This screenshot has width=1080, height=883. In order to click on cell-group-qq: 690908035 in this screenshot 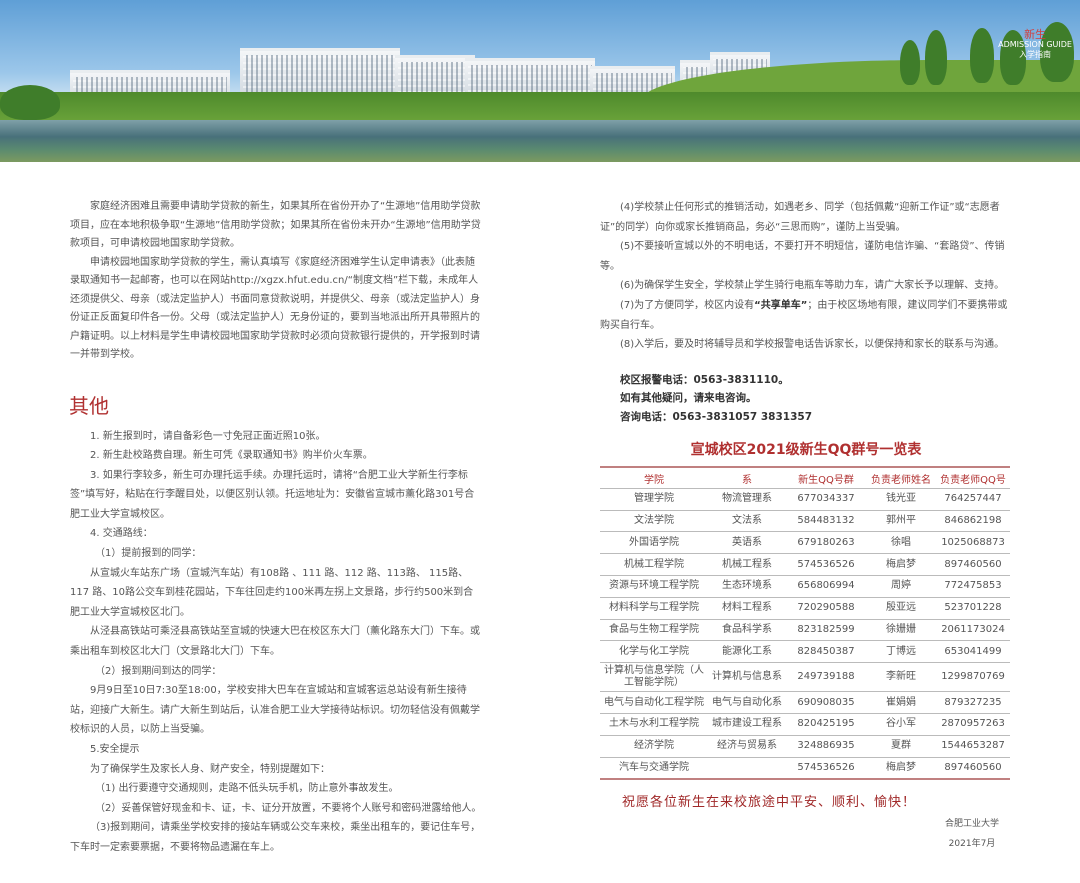, I will do `click(826, 702)`.